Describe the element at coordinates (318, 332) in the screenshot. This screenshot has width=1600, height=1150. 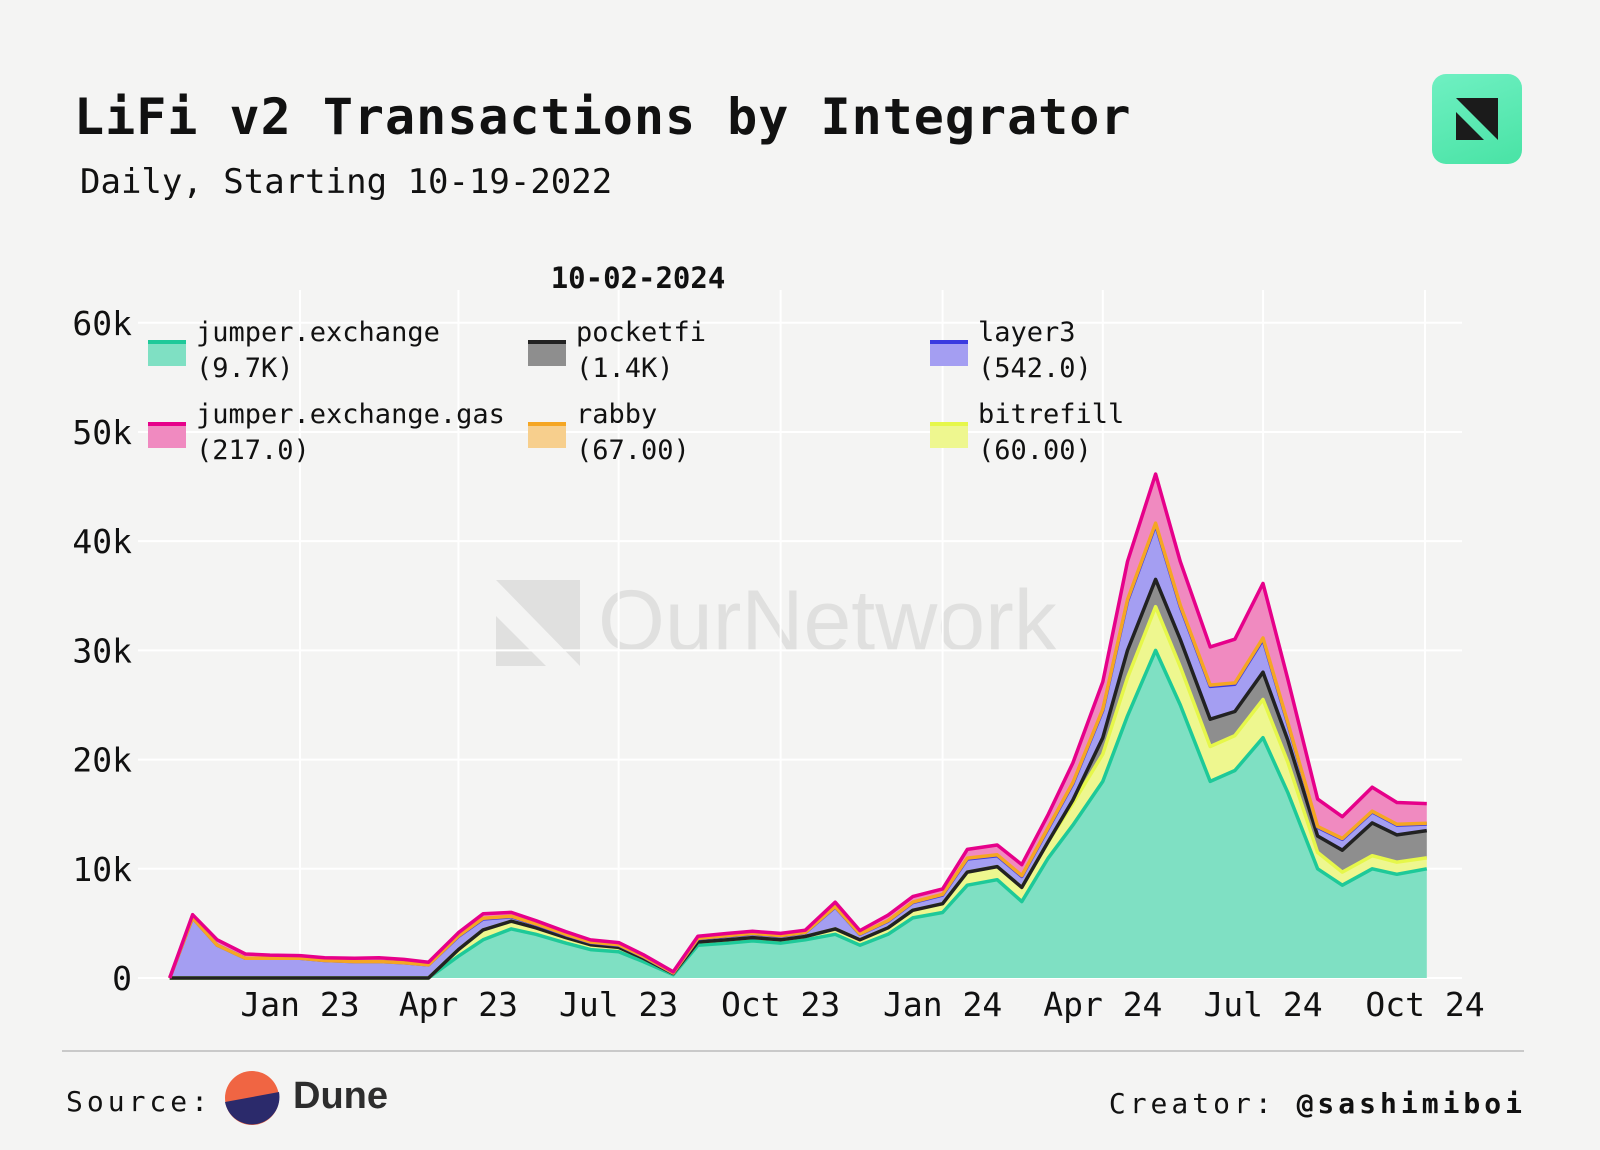
I see `legend-label: jumper.exchange` at that location.